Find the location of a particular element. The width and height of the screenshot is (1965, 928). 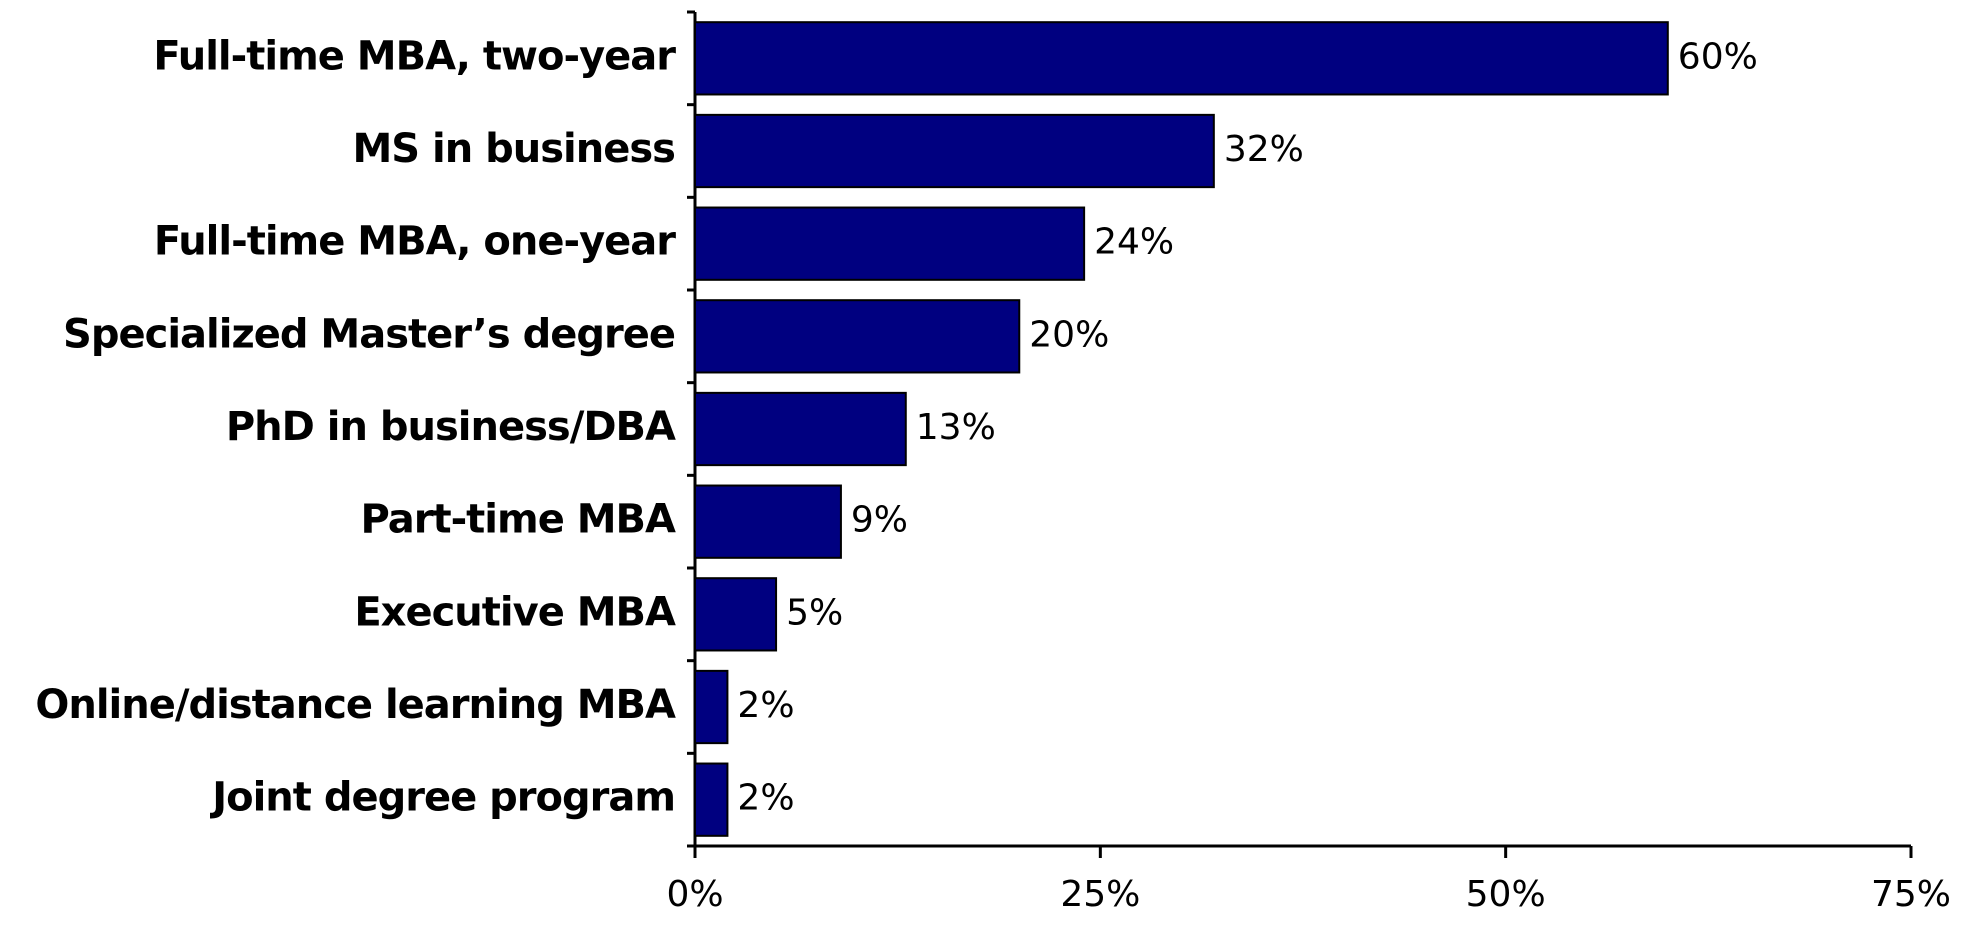

x-tick-label: 25% is located at coordinates (1100, 894).